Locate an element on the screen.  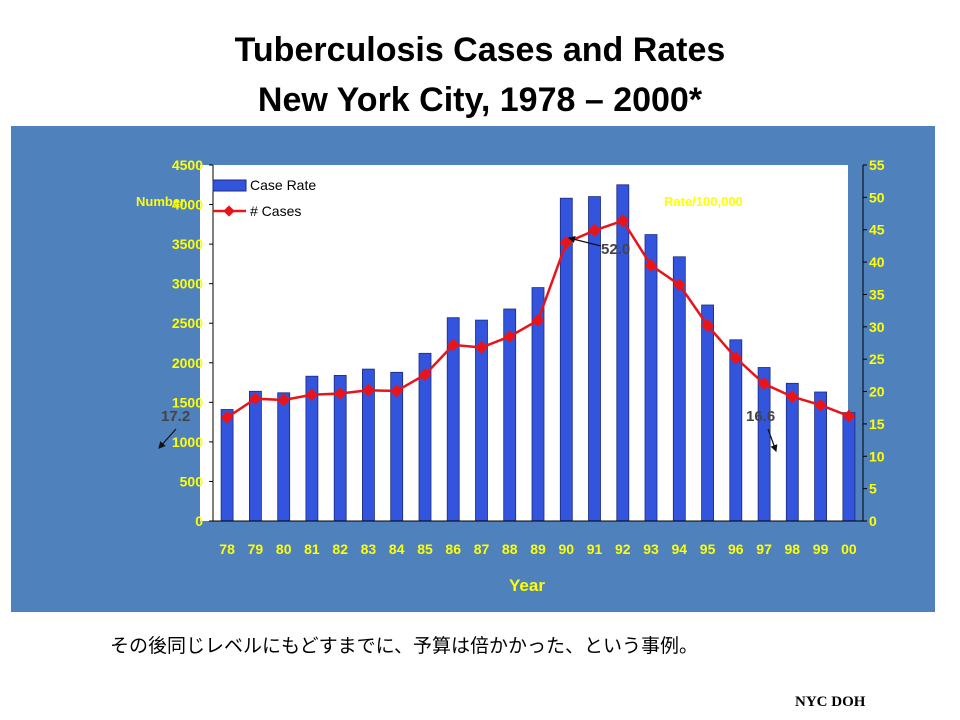
x-tick-label-81: 81 is located at coordinates (312, 549).